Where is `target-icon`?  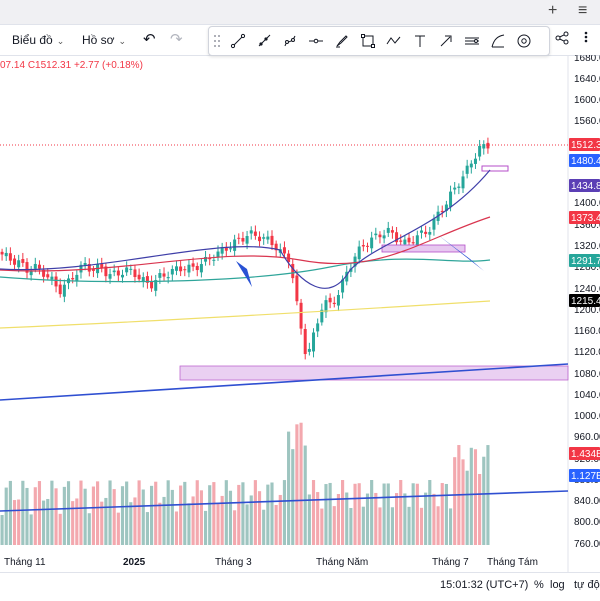 target-icon is located at coordinates (524, 41).